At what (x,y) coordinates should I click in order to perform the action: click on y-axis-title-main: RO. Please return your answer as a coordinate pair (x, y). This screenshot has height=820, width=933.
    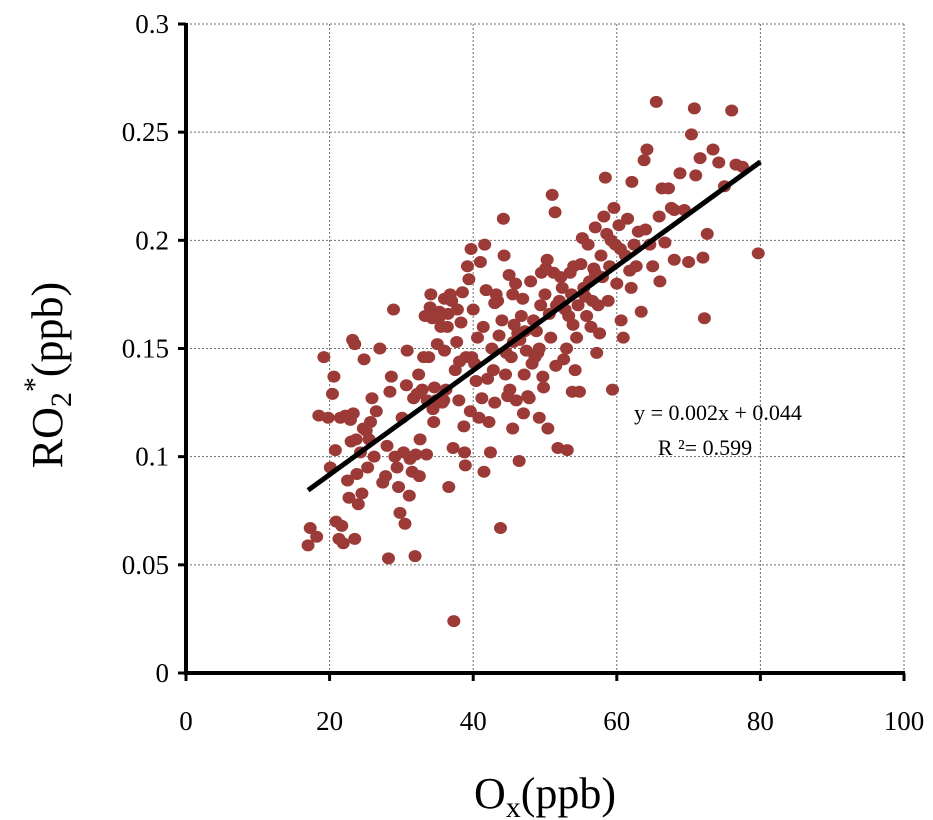
    Looking at the image, I should click on (47, 437).